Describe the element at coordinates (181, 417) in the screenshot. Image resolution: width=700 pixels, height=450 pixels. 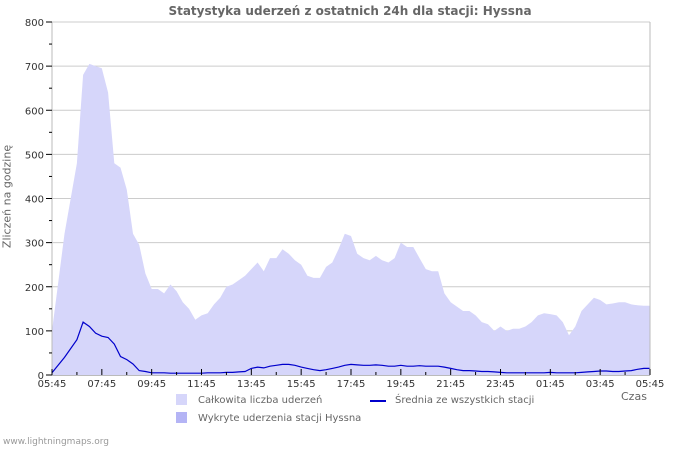
I see `legend-swatch-detected` at that location.